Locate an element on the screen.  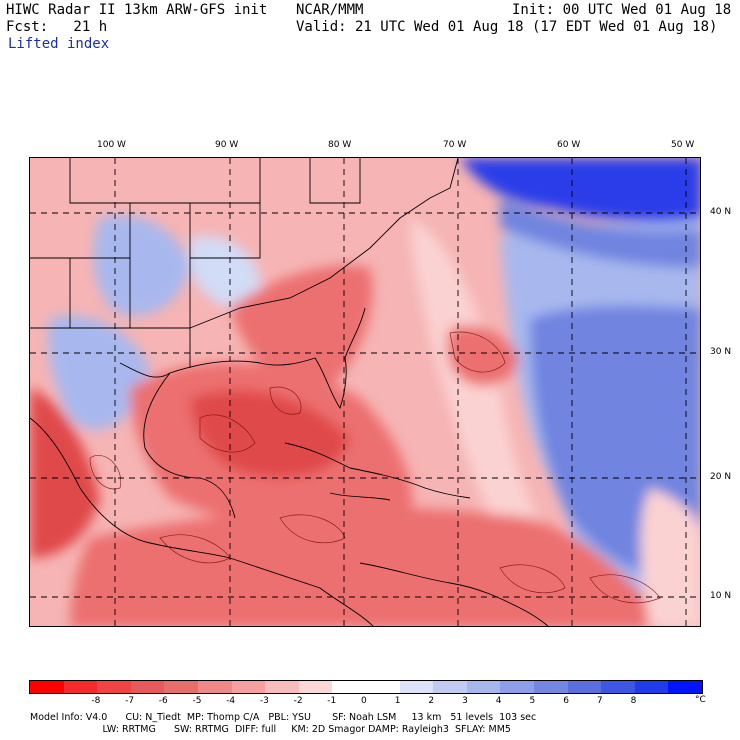
colorbar-tick-label: 1 is located at coordinates (397, 701).